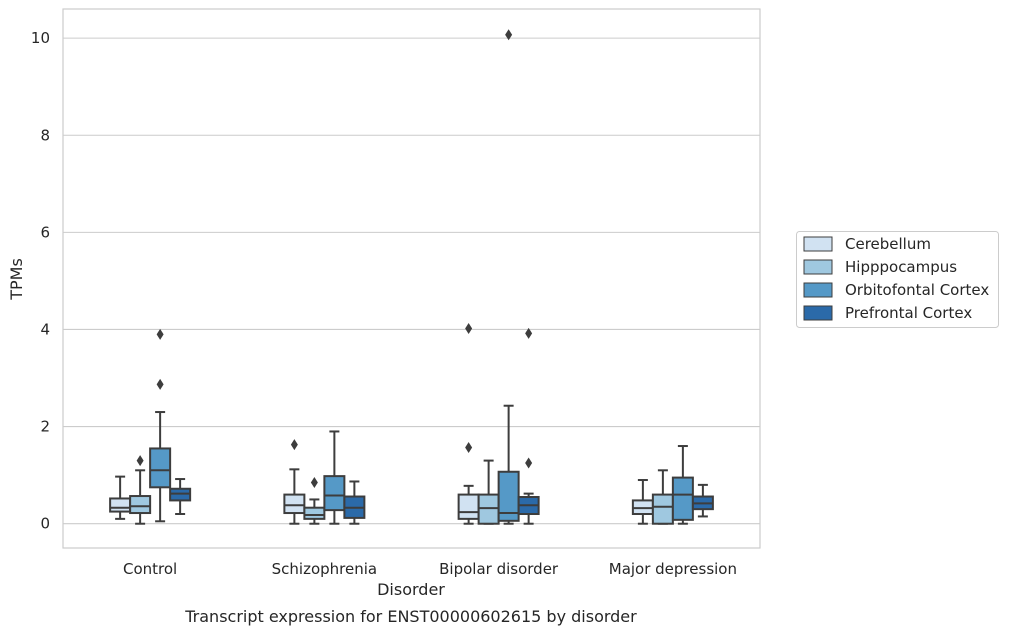 Image resolution: width=1009 pixels, height=634 pixels. Describe the element at coordinates (40, 38) in the screenshot. I see `y-tick-label: 10` at that location.